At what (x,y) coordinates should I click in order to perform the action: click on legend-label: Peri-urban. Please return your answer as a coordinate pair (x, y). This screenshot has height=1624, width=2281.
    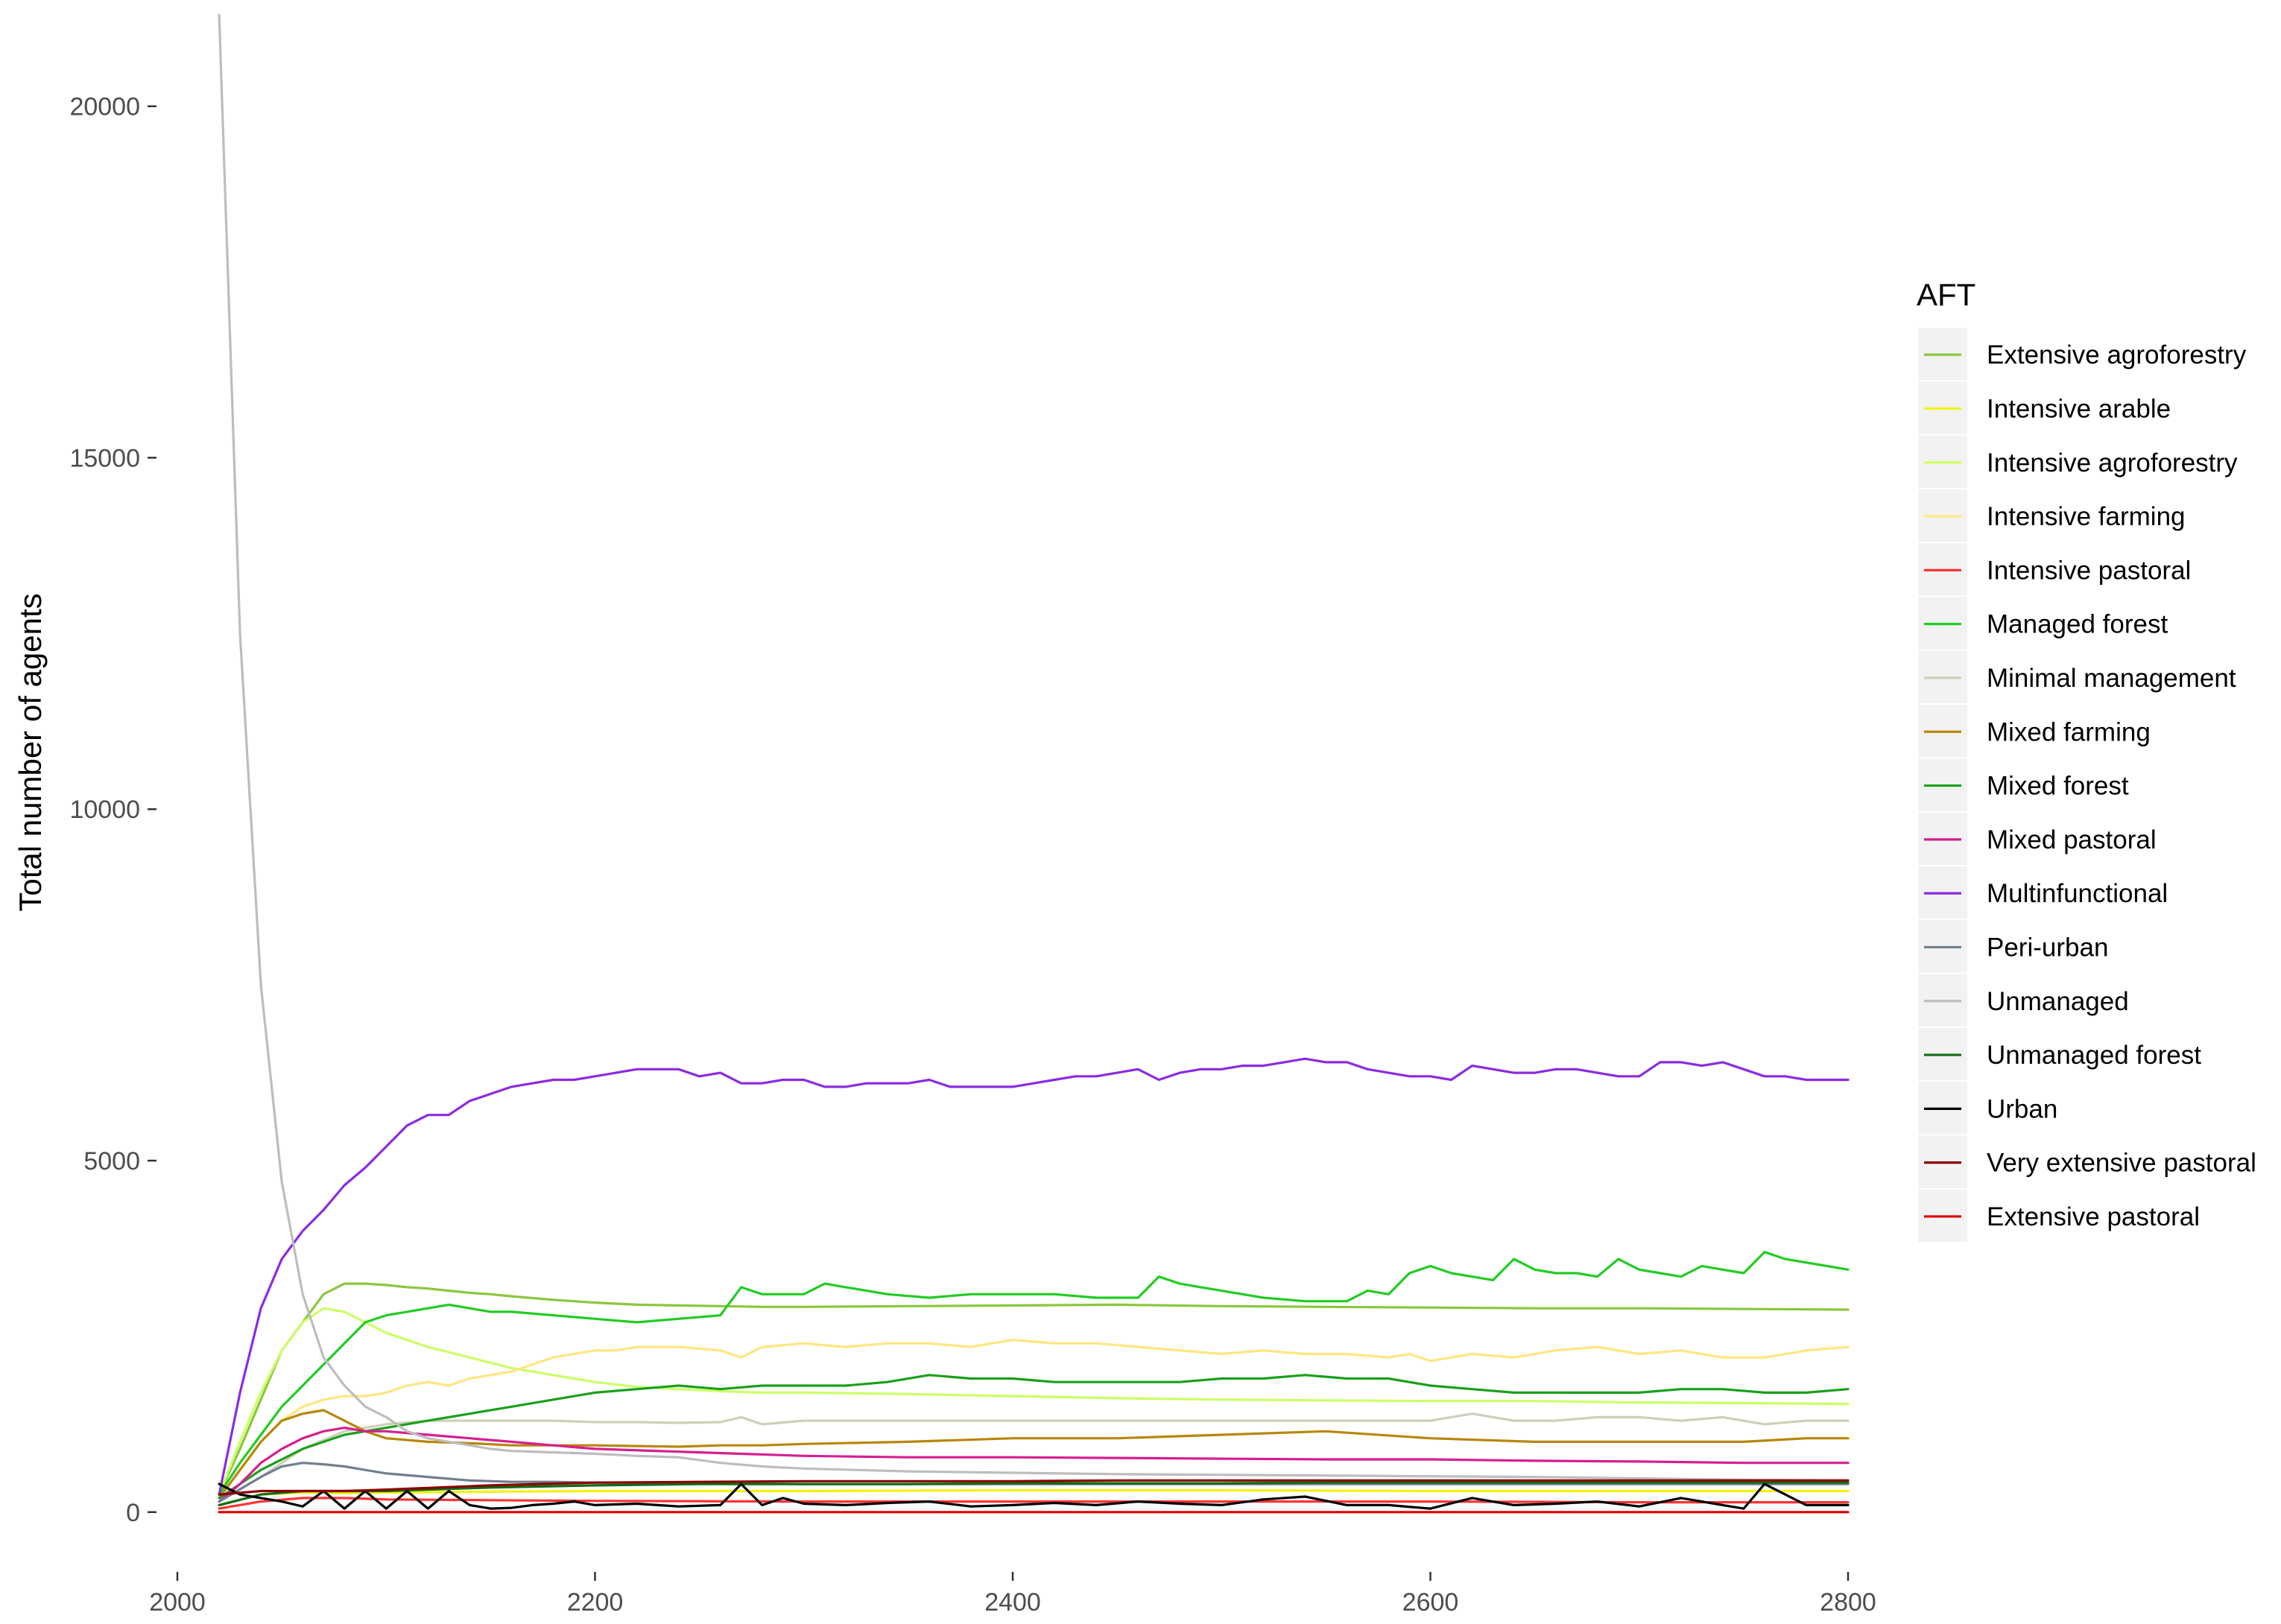
    Looking at the image, I should click on (2047, 947).